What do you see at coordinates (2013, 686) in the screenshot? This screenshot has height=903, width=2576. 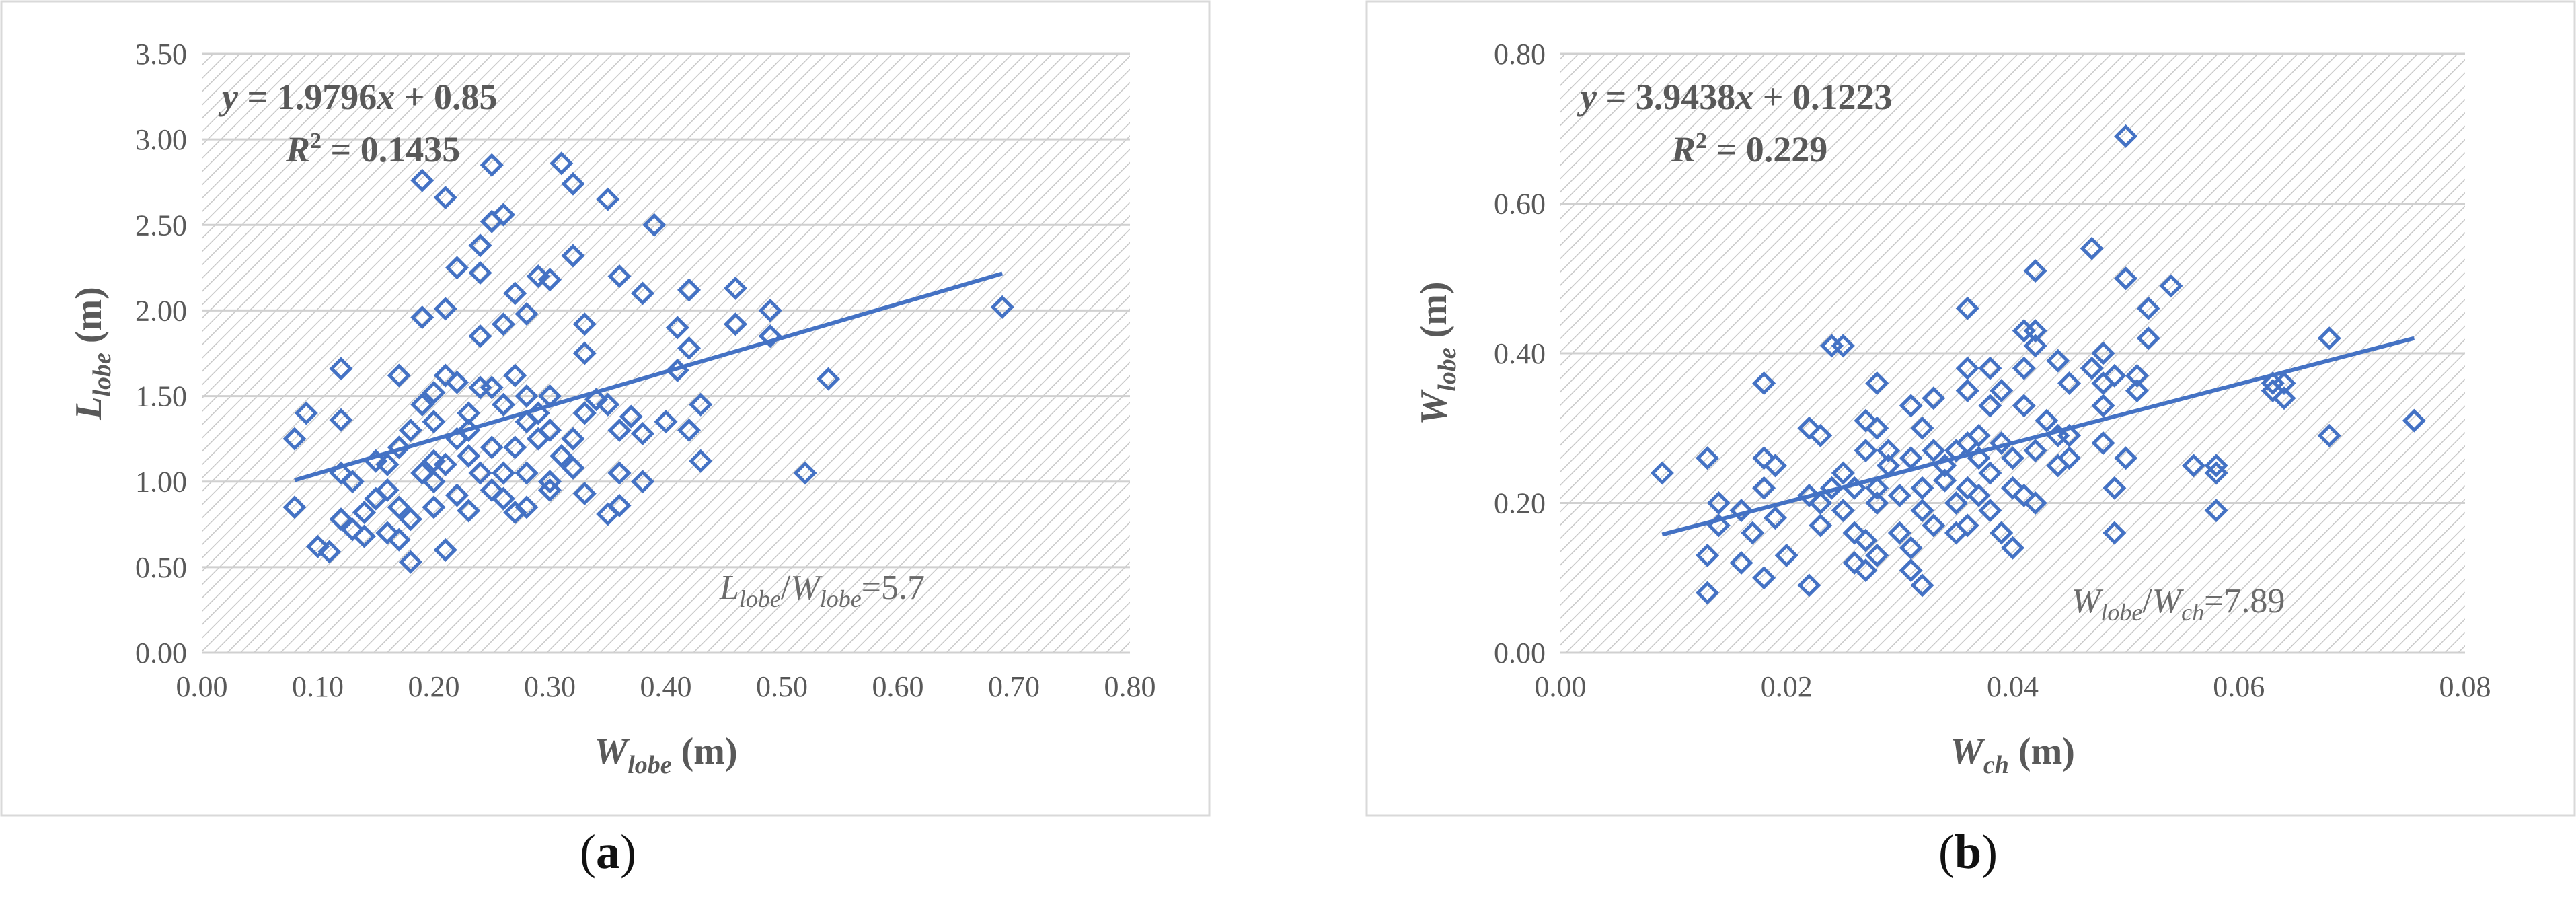 I see `x-tick-label: 0.04` at bounding box center [2013, 686].